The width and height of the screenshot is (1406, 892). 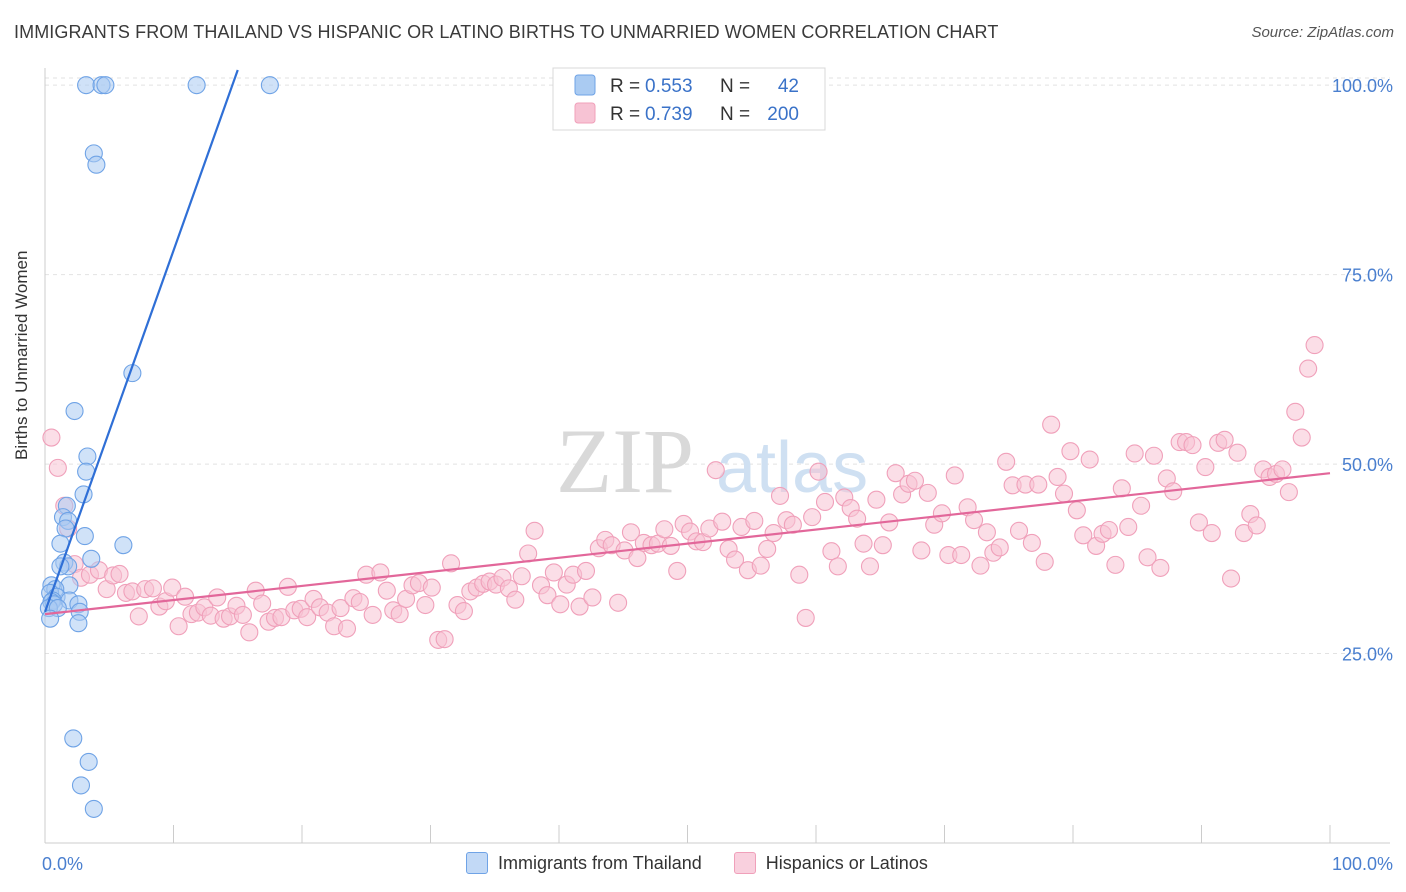 I want to click on y-tick-label: 100.0%, so click(x=1362, y=86).